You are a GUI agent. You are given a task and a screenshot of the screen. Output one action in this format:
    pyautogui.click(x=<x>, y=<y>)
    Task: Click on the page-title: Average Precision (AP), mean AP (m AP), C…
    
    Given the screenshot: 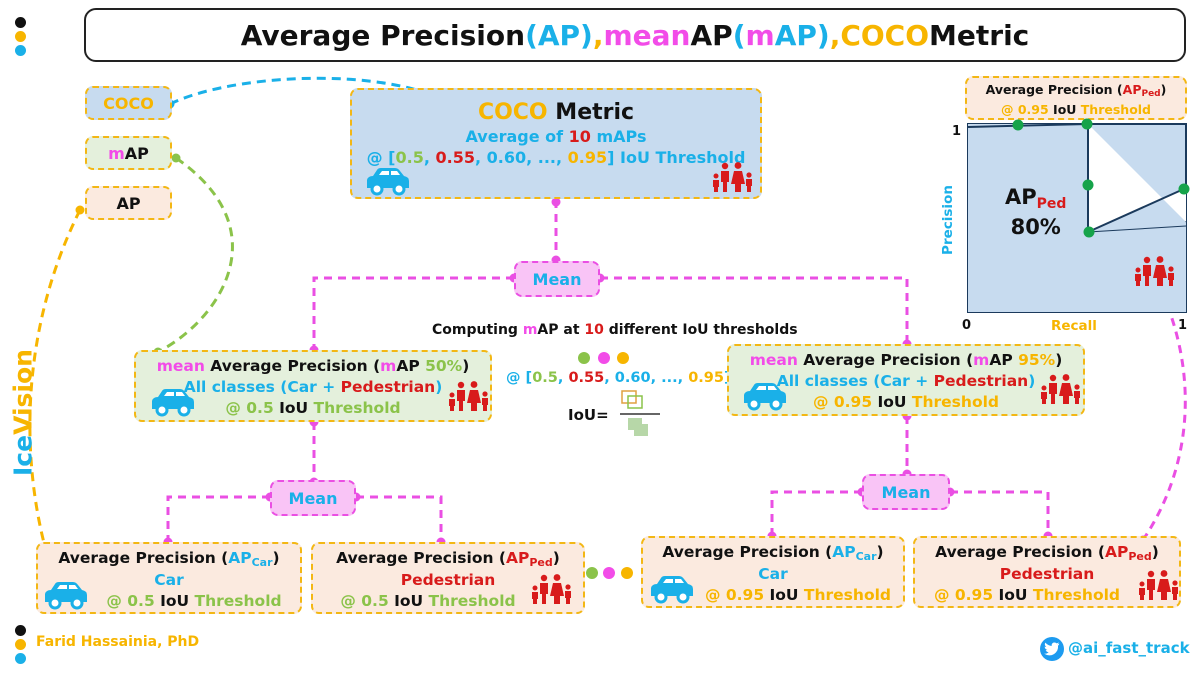 What is the action you would take?
    pyautogui.click(x=635, y=35)
    